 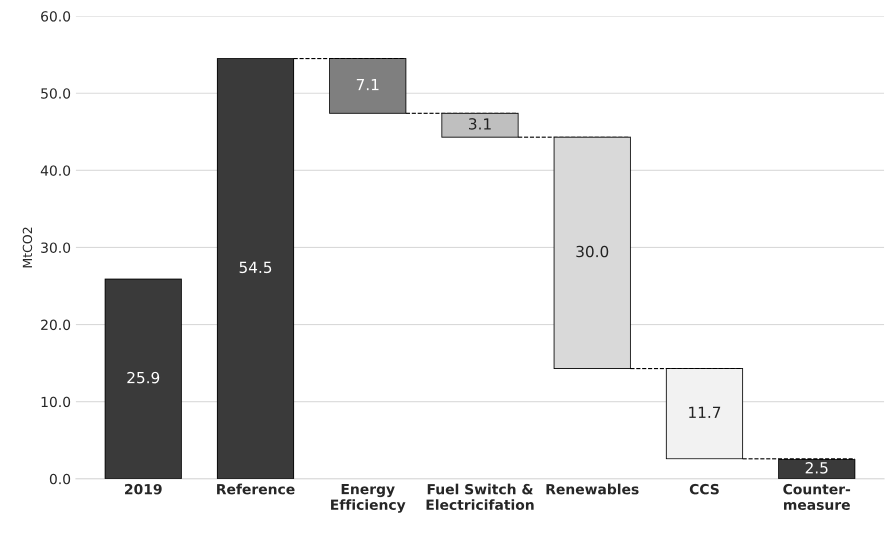 What do you see at coordinates (592, 252) in the screenshot?
I see `data-label: 30.0` at bounding box center [592, 252].